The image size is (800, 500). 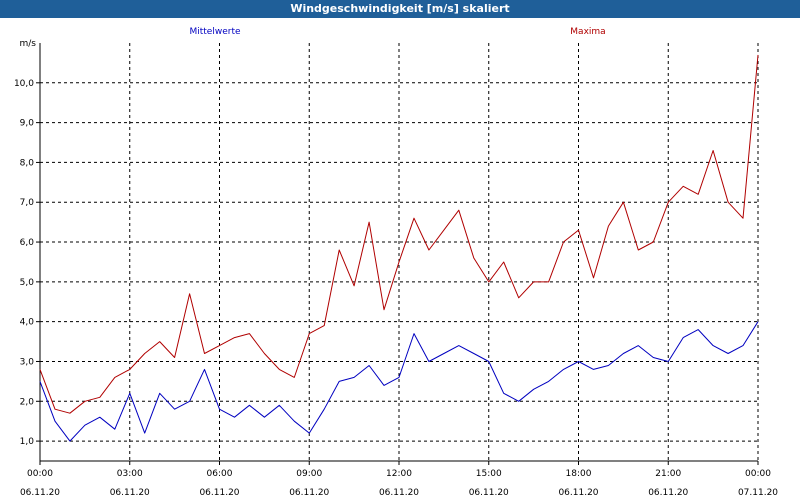 I want to click on y-tick-label: 1,0, so click(x=27, y=442).